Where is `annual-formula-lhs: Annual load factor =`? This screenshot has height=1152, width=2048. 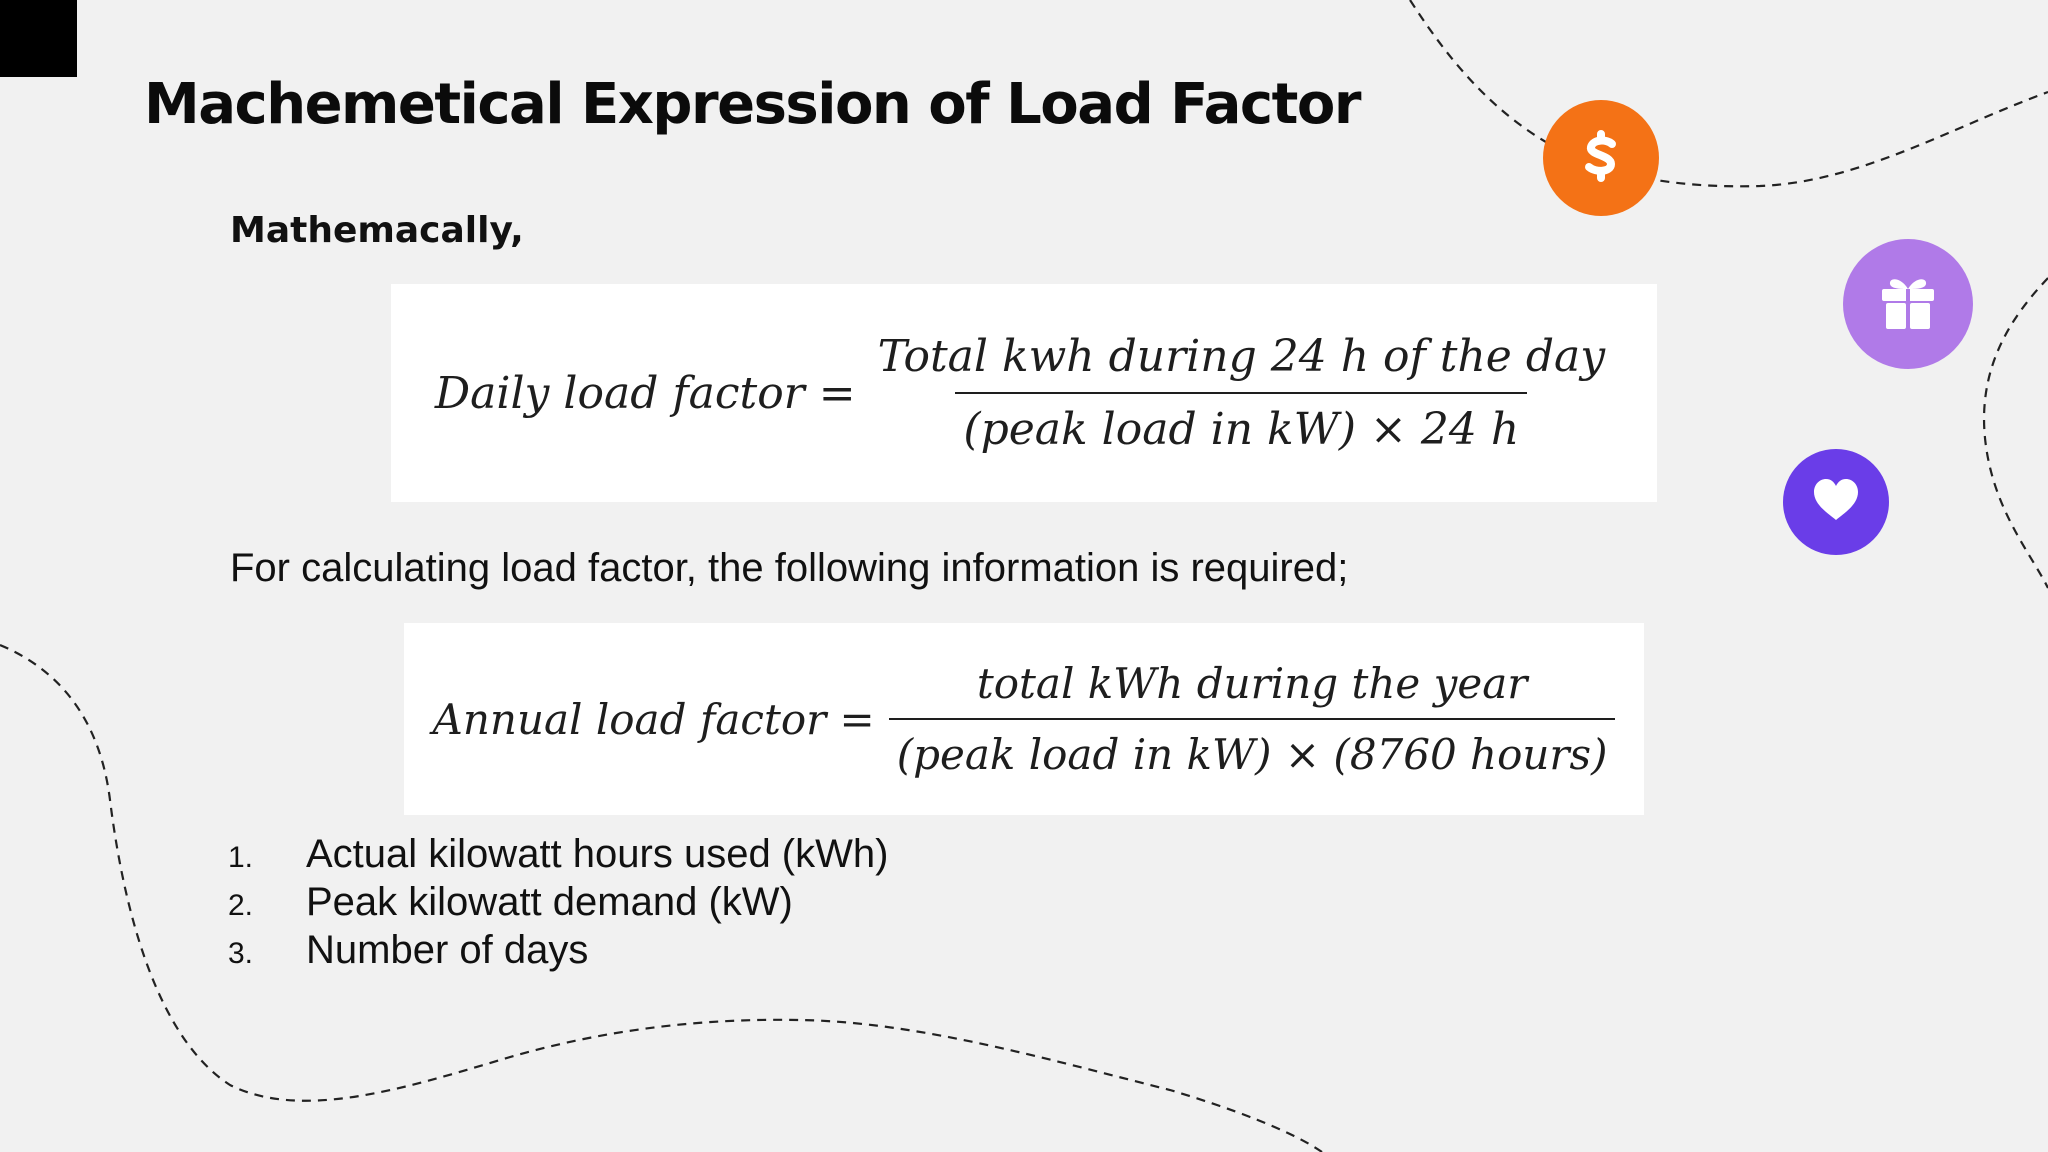 annual-formula-lhs: Annual load factor = is located at coordinates (653, 719).